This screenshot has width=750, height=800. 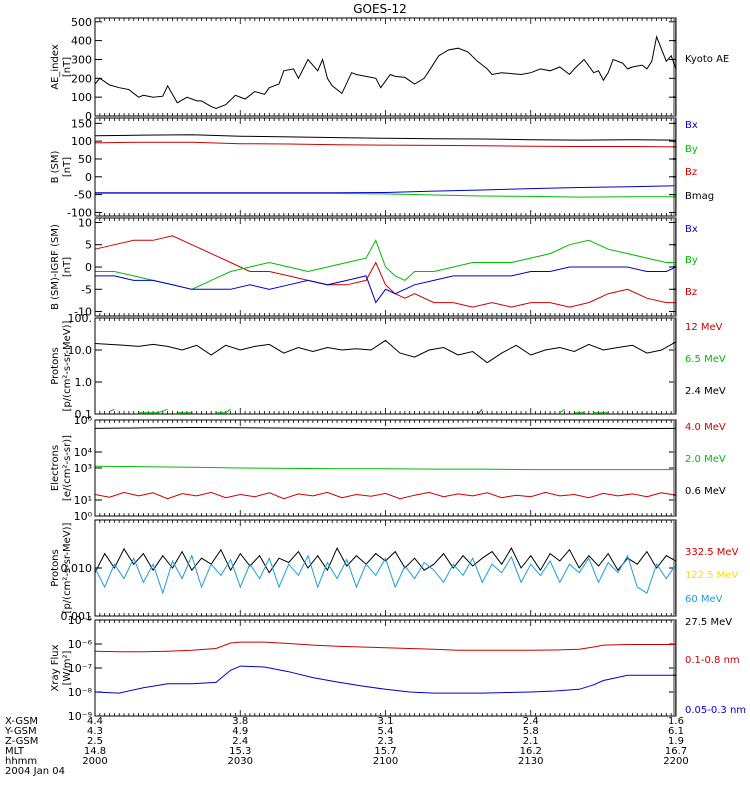 What do you see at coordinates (80, 692) in the screenshot?
I see `y-tick-label: 10⁻⁸` at bounding box center [80, 692].